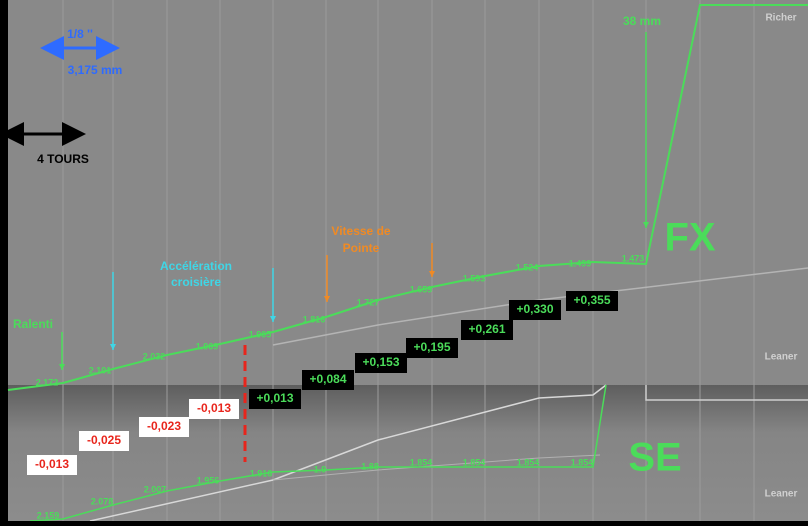 This screenshot has height=526, width=808. Describe the element at coordinates (154, 356) in the screenshot. I see `point-label: 2.032` at that location.